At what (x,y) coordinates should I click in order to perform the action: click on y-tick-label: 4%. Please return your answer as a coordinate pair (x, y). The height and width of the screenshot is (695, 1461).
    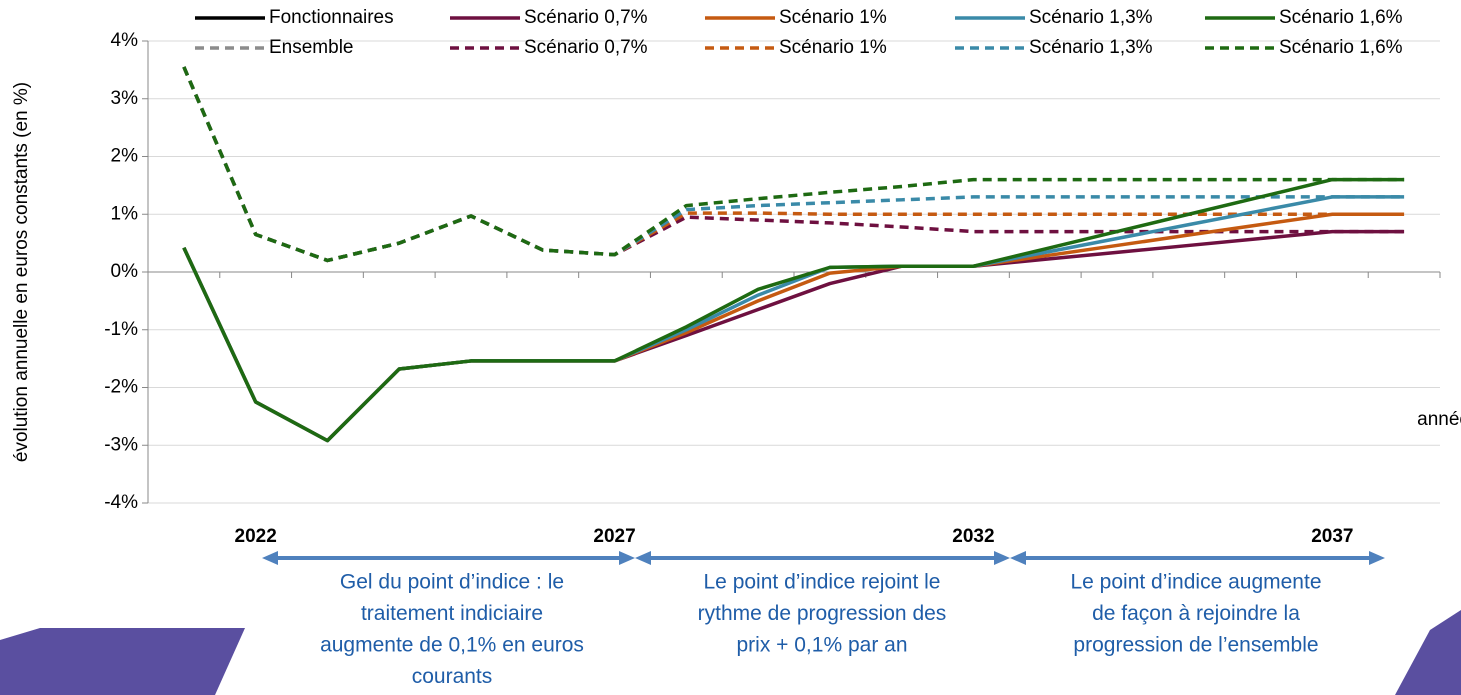
    Looking at the image, I should click on (125, 40).